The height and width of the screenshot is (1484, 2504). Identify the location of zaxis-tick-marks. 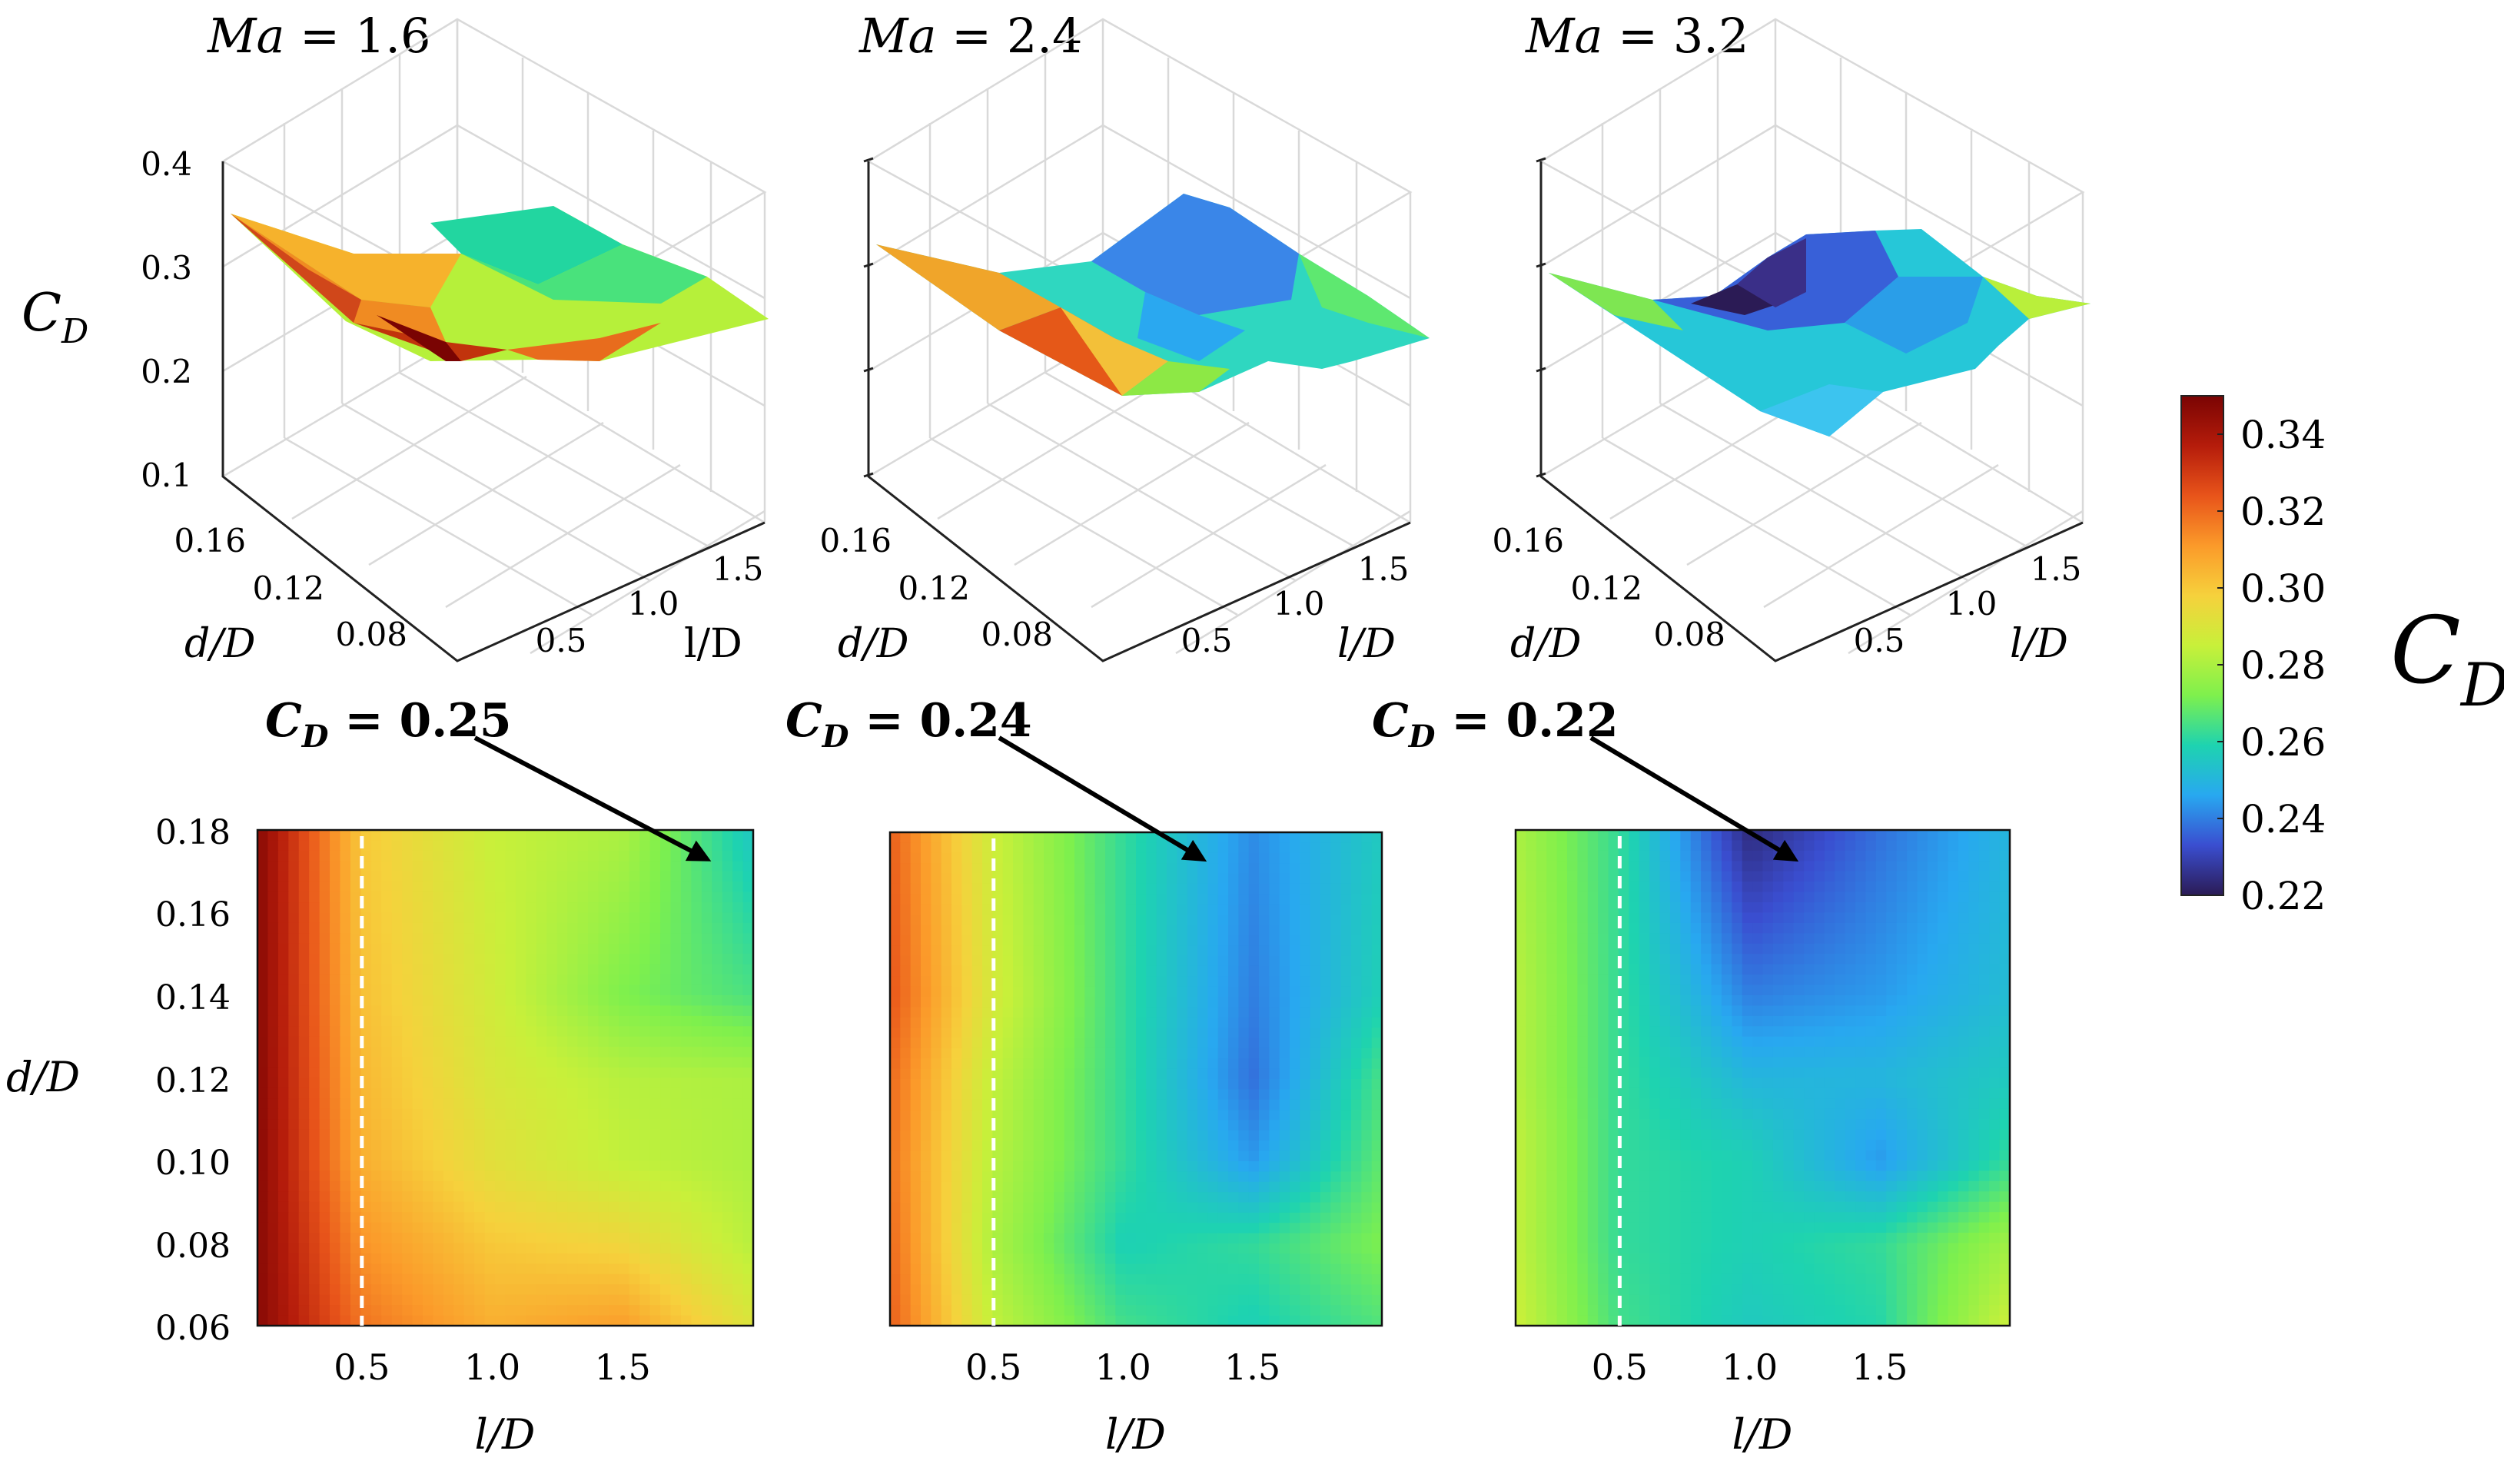
(1541, 317).